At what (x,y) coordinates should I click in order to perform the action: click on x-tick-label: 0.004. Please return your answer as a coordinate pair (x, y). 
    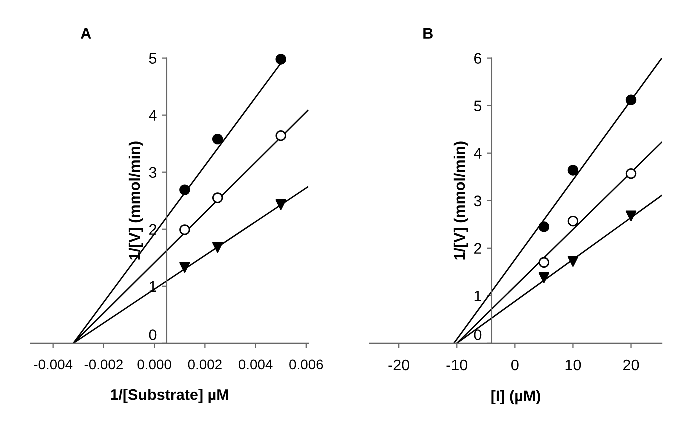
    Looking at the image, I should click on (255, 365).